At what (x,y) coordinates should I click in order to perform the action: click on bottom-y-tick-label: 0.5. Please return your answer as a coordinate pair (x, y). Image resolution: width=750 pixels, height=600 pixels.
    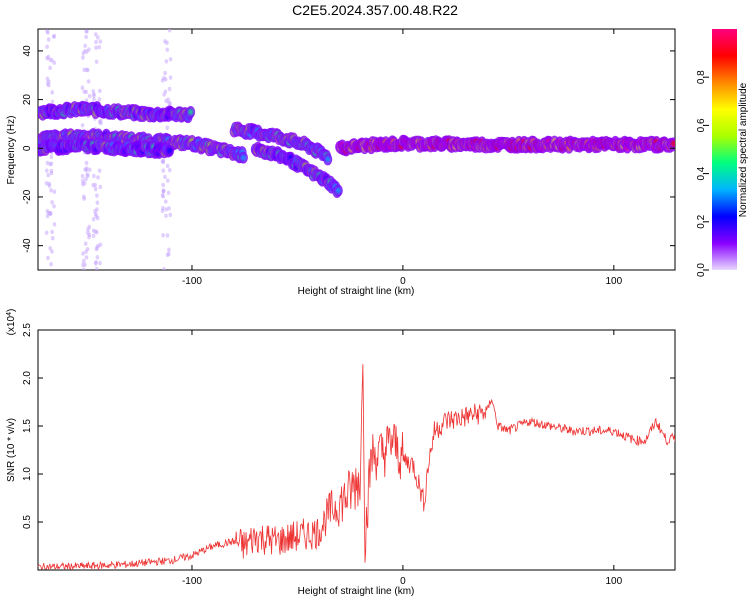
    Looking at the image, I should click on (27, 522).